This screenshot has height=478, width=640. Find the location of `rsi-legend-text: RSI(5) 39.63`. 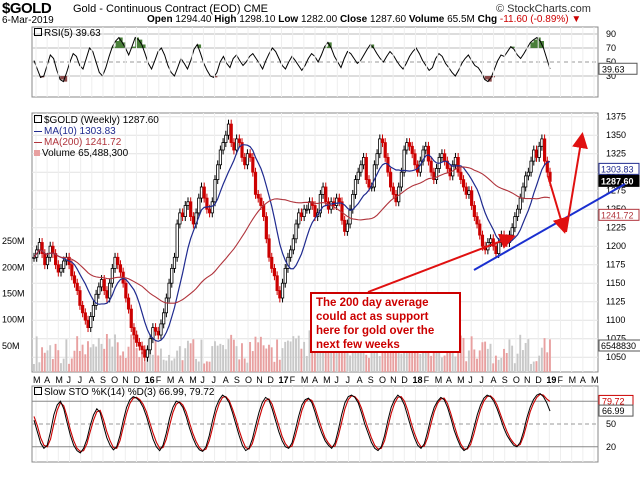

rsi-legend-text: RSI(5) 39.63 is located at coordinates (72, 33).